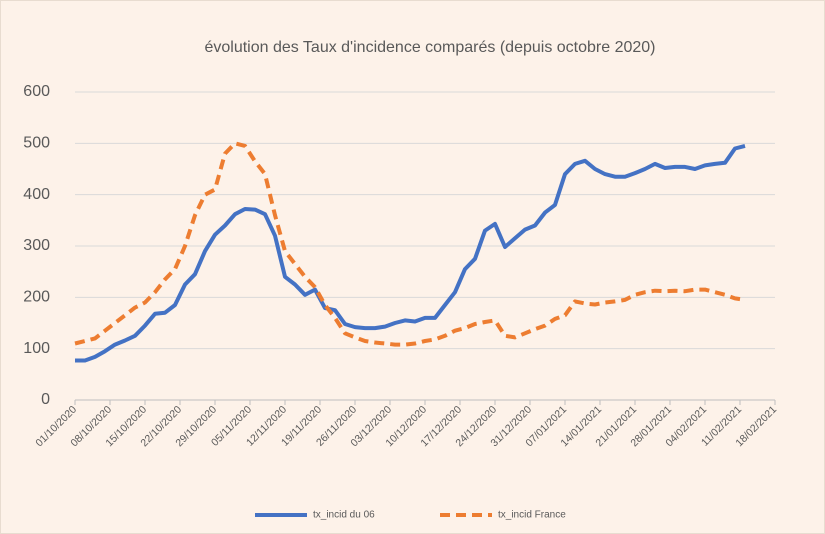 This screenshot has width=825, height=534. What do you see at coordinates (36, 348) in the screenshot?
I see `y-tick-label: 100` at bounding box center [36, 348].